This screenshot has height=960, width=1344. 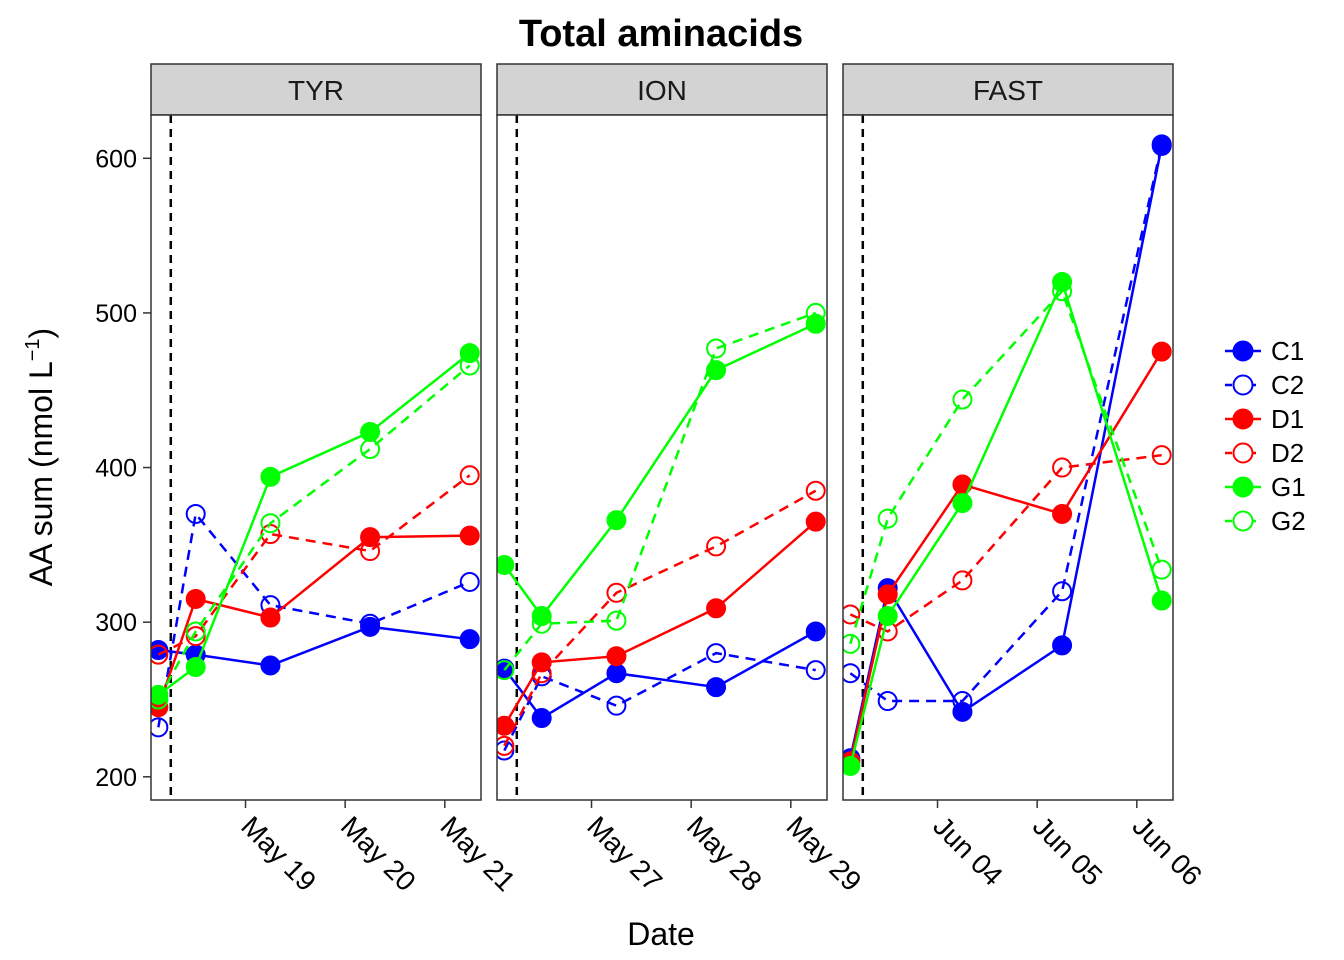 What do you see at coordinates (41, 531) in the screenshot?
I see `y-axis-title-main: AA sum` at bounding box center [41, 531].